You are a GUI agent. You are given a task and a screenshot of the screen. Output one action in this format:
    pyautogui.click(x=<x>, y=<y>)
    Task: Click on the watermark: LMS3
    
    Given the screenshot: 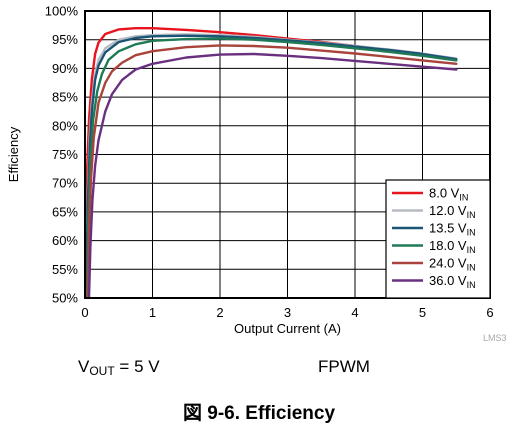 What is the action you would take?
    pyautogui.click(x=495, y=338)
    